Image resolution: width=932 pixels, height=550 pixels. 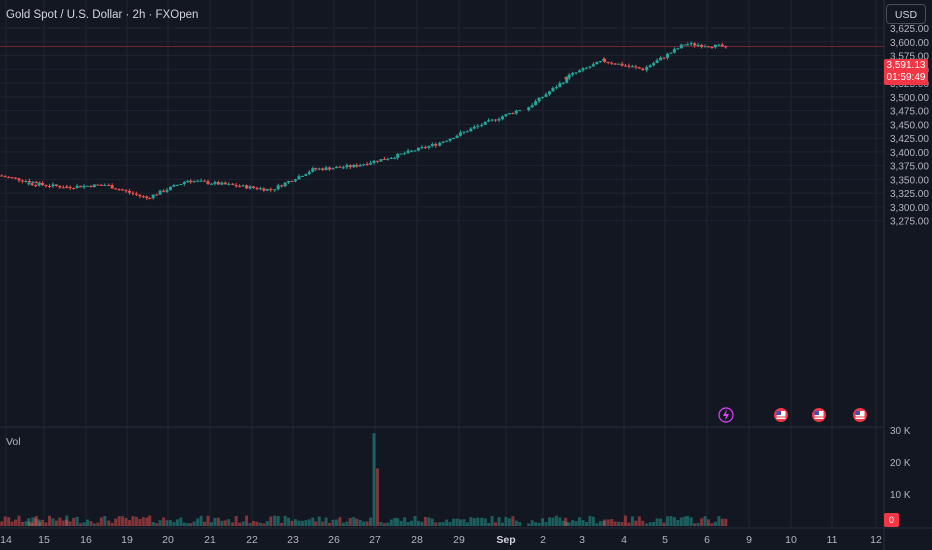 What do you see at coordinates (44, 540) in the screenshot?
I see `time-tick-label: 15` at bounding box center [44, 540].